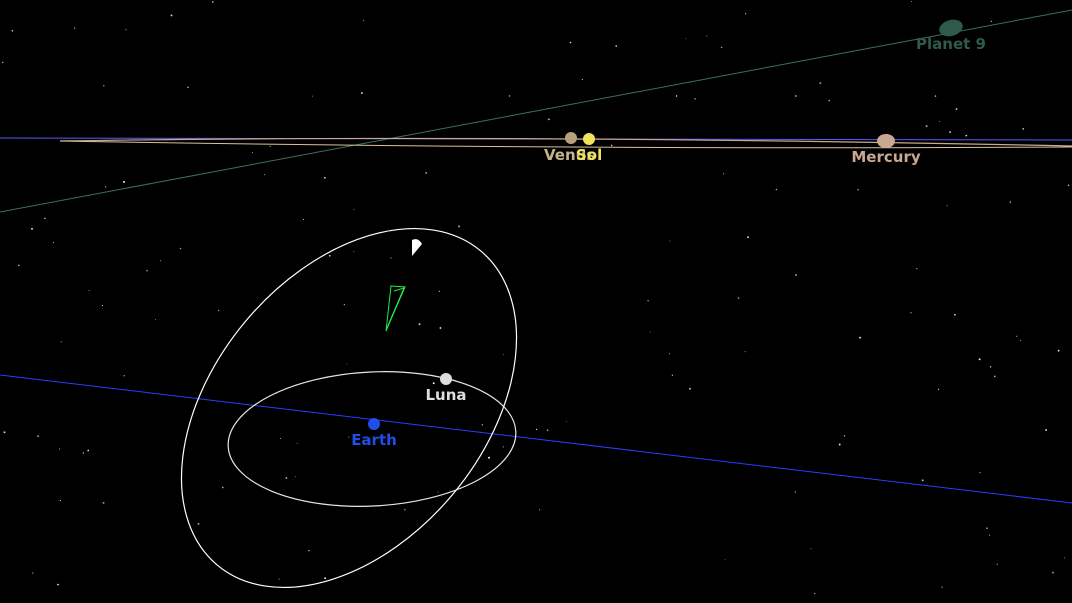 The height and width of the screenshot is (603, 1072). I want to click on earth-body: Earth, so click(374, 433).